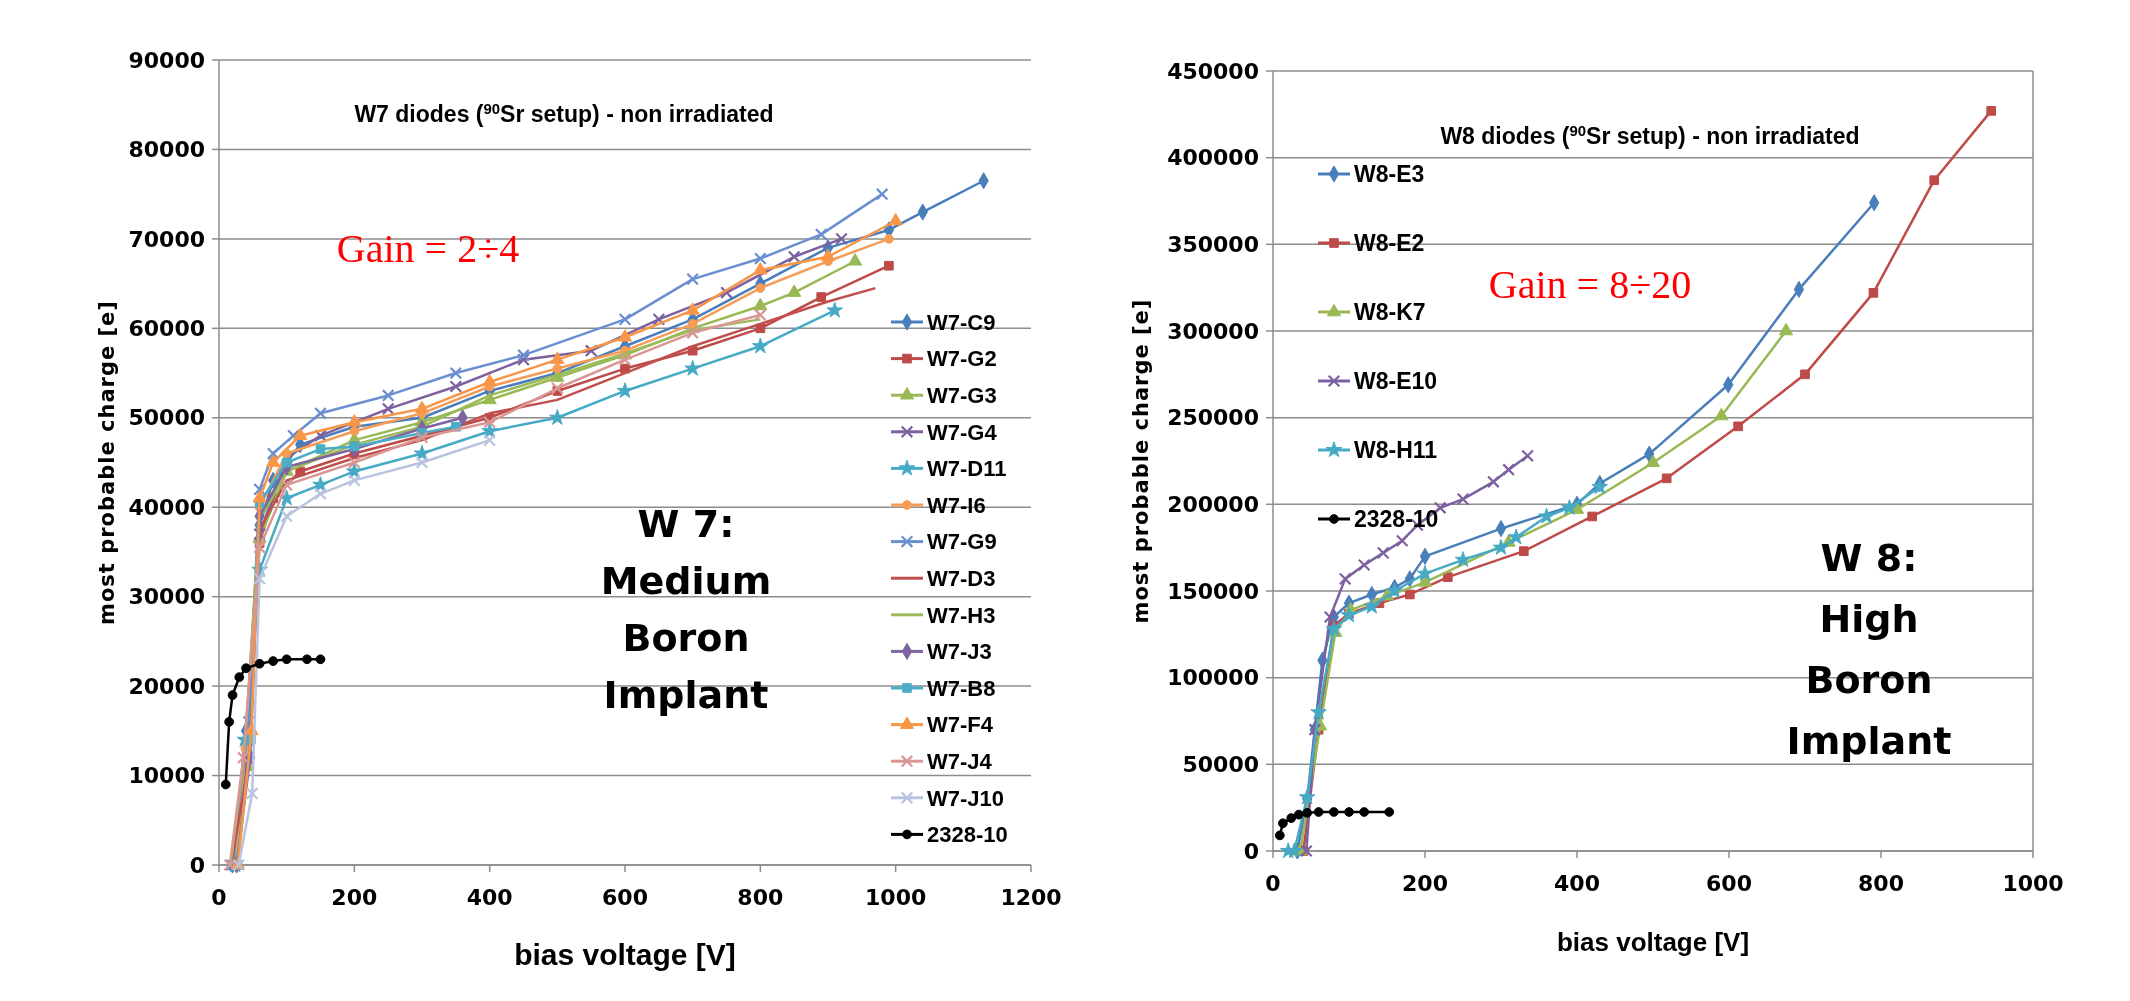 Image resolution: width=2130 pixels, height=1001 pixels. Describe the element at coordinates (1389, 243) in the screenshot. I see `legend-label: W8-E2` at that location.